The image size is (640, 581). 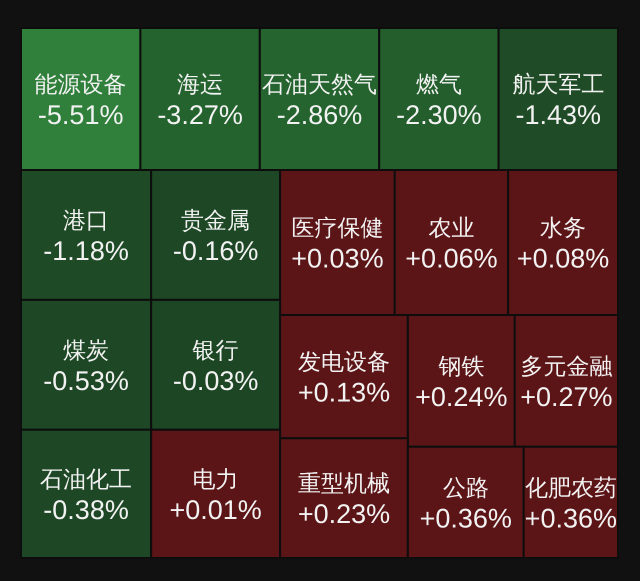 I want to click on data-label: -0.53%, so click(x=86, y=381).